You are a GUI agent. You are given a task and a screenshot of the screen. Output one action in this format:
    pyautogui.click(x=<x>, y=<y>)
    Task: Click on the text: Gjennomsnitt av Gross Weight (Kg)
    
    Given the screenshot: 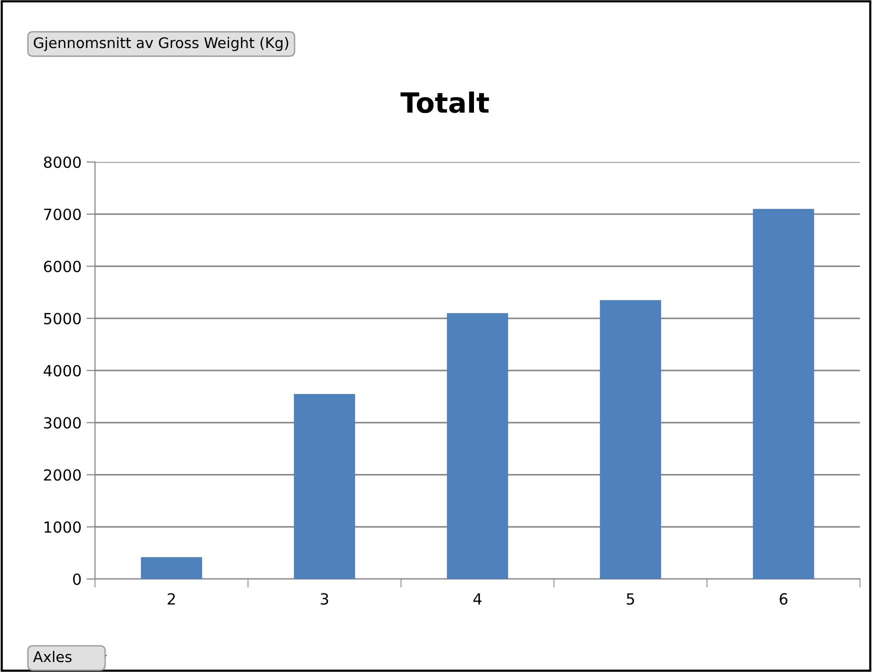 What is the action you would take?
    pyautogui.click(x=161, y=44)
    